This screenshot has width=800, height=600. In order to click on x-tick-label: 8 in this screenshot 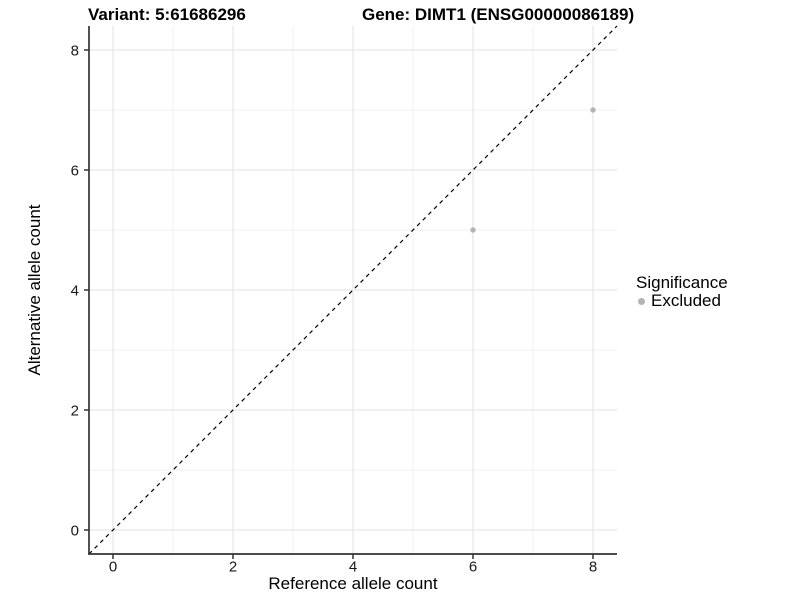, I will do `click(593, 567)`.